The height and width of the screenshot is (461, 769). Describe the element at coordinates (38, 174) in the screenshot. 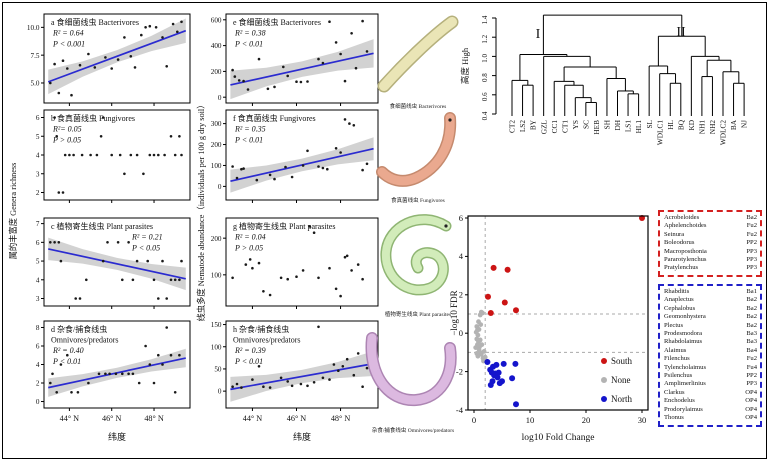

I see `y-tick-label: 3` at that location.